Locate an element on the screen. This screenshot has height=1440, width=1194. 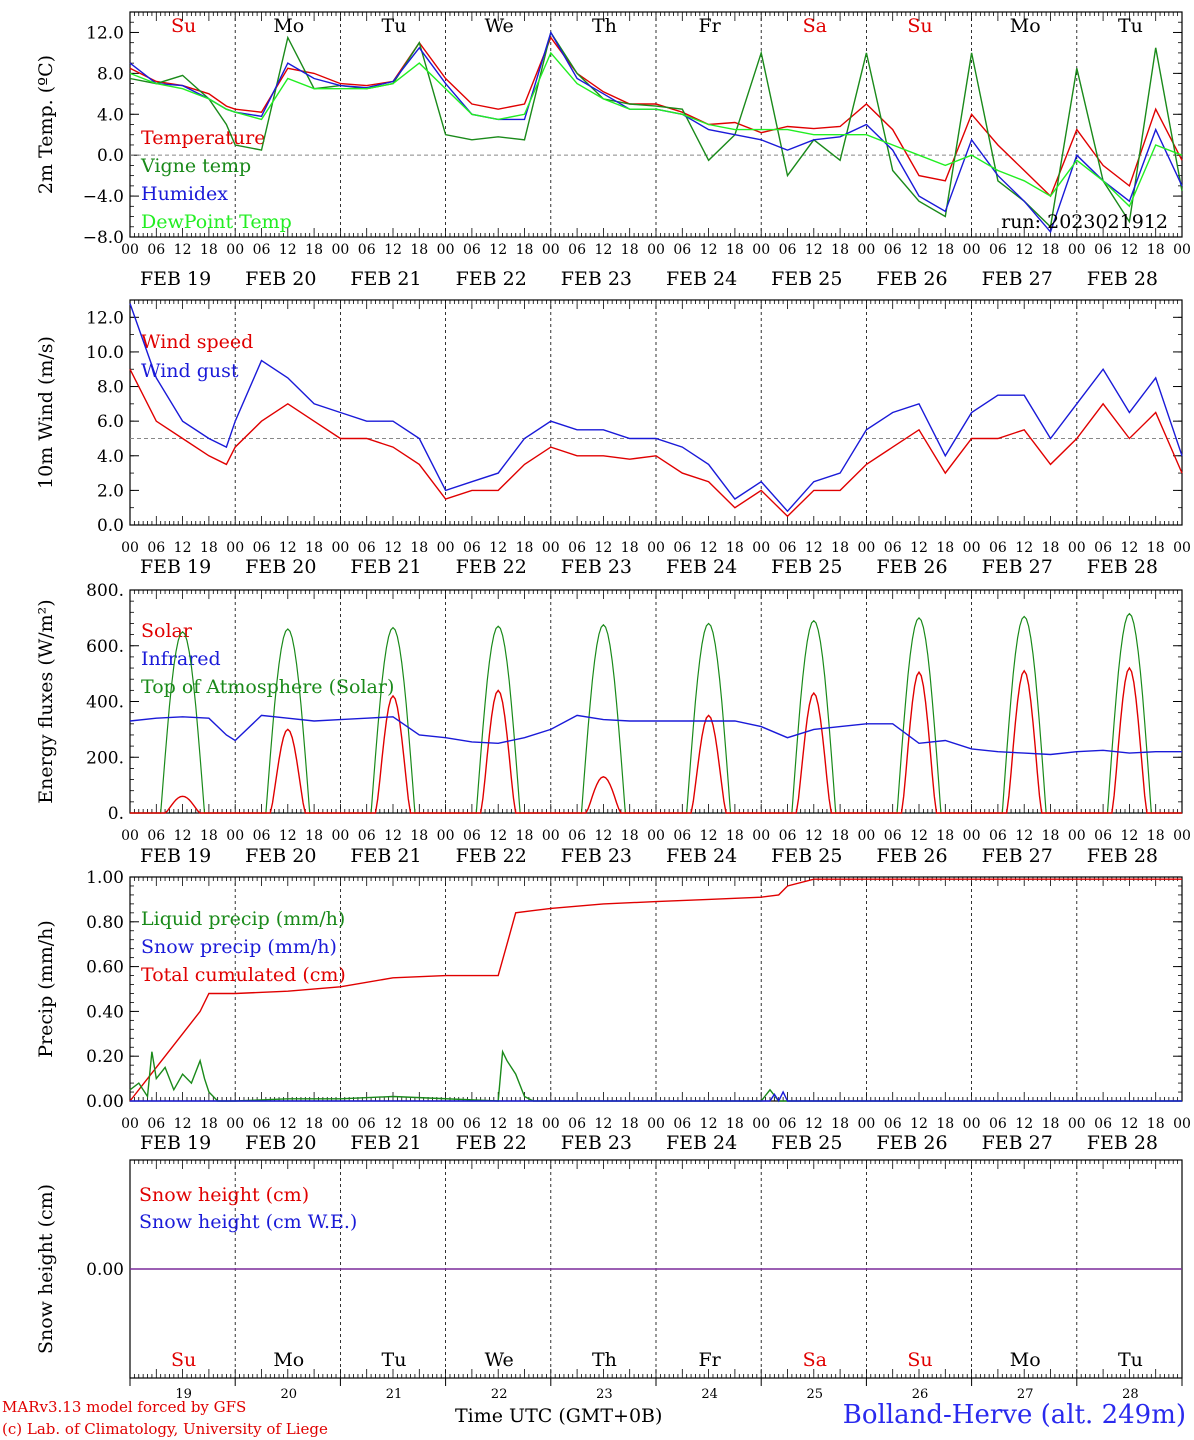
legend-entry: Total cumulated (cm) is located at coordinates (243, 975).